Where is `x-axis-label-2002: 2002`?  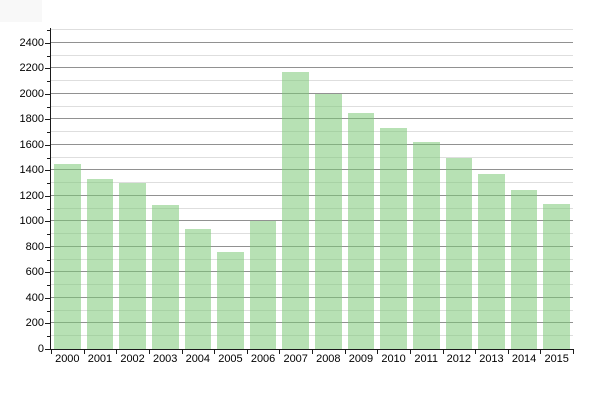 x-axis-label-2002: 2002 is located at coordinates (132, 359).